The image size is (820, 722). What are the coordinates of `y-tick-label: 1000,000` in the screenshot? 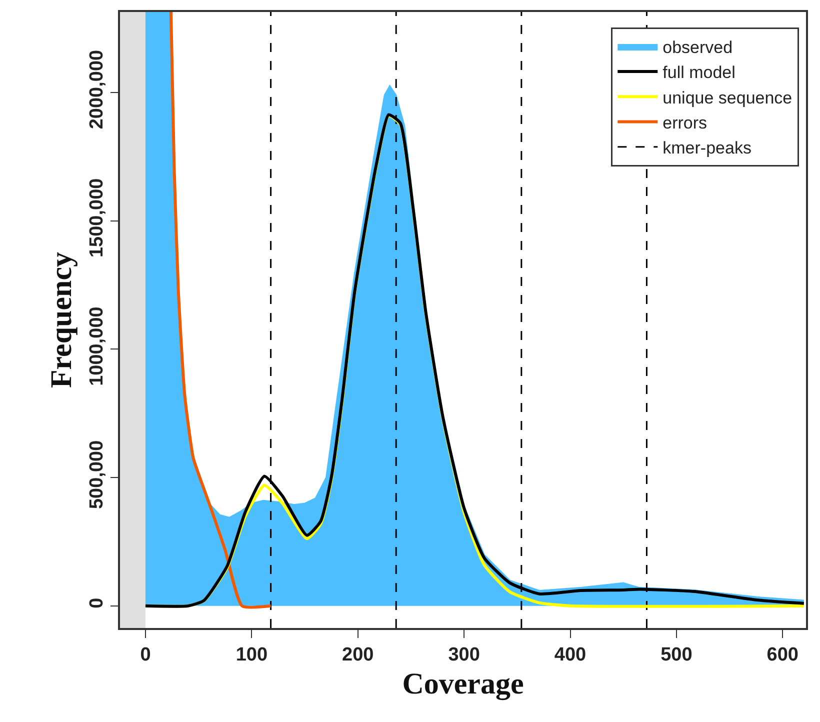 It's located at (97, 346).